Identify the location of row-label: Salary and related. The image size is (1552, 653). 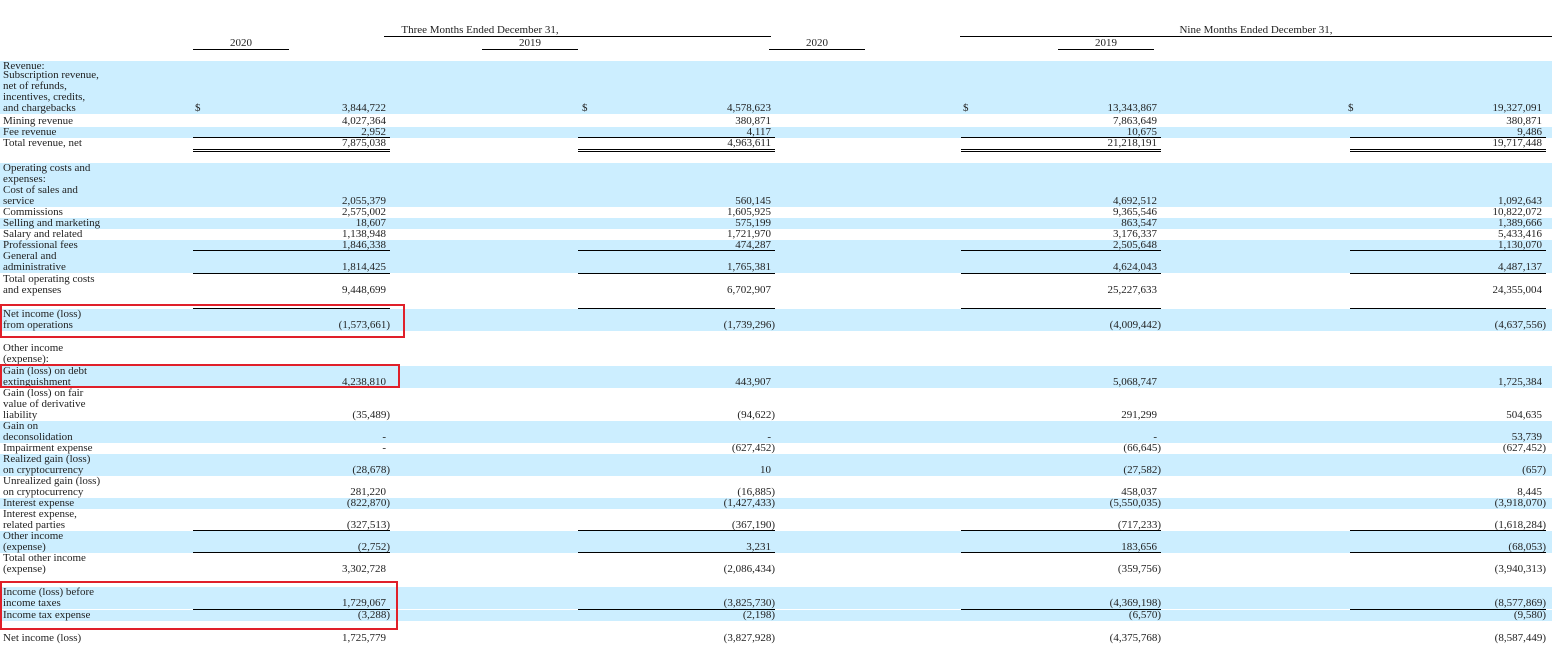
(43, 234).